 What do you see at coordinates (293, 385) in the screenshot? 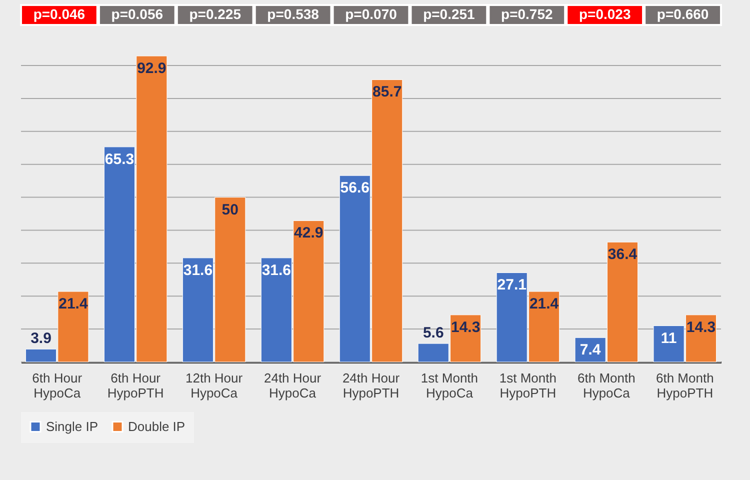
I see `x-tick-label: 24th Hour HypoCa` at bounding box center [293, 385].